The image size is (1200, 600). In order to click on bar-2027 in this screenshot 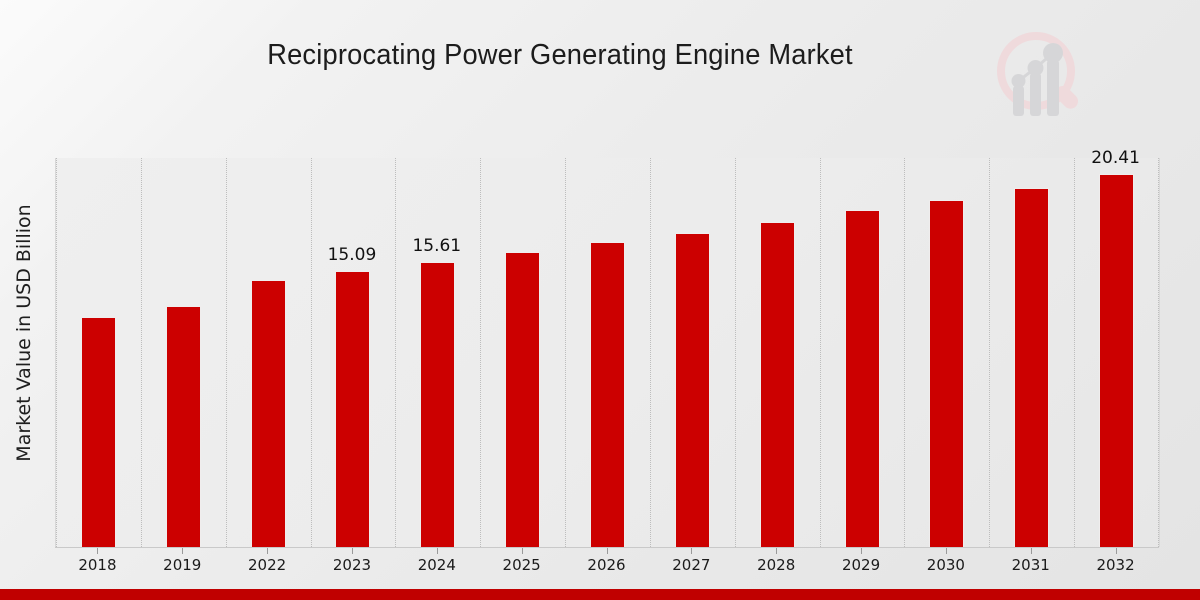, I will do `click(692, 389)`.